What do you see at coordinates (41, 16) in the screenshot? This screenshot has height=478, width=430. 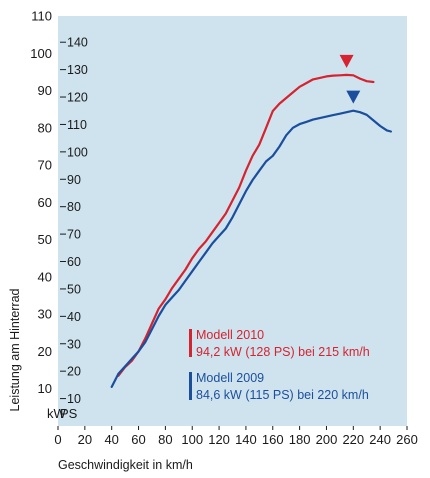 I see `kw-tick-label: 110` at bounding box center [41, 16].